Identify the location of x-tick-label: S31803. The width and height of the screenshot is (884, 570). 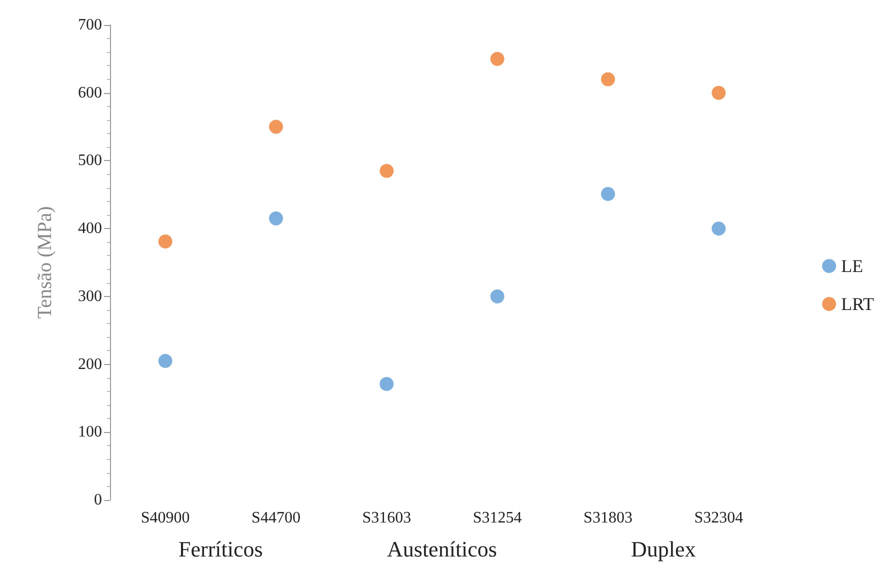
(608, 518).